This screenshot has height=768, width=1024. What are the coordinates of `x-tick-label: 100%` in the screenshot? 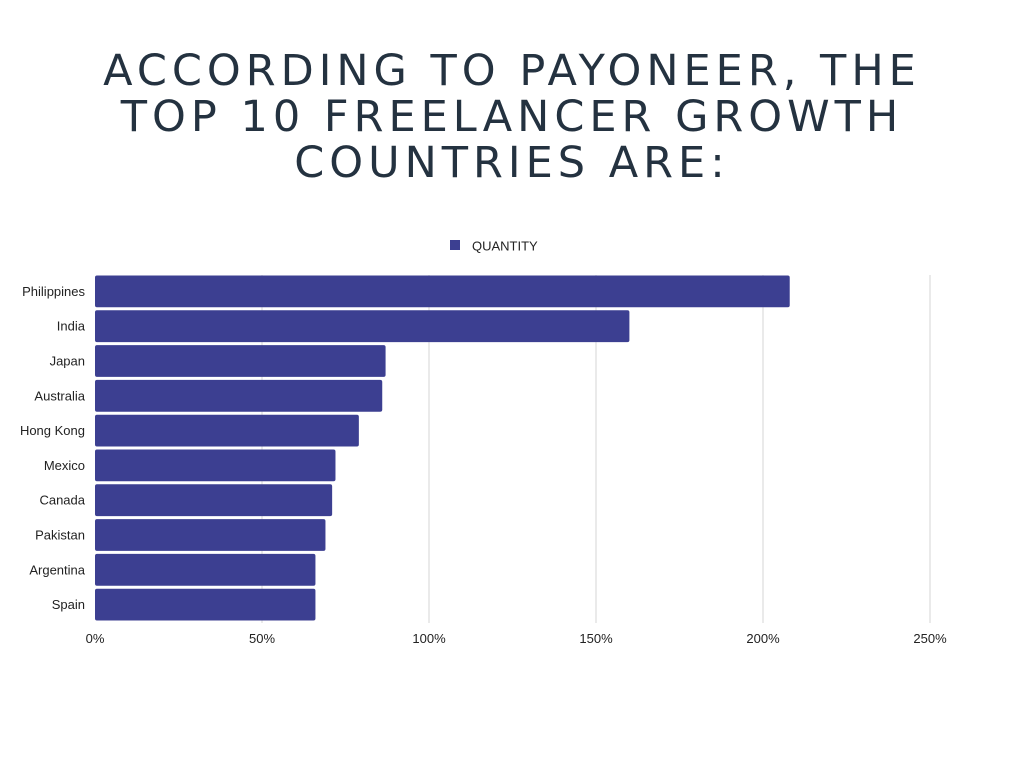 It's located at (429, 638).